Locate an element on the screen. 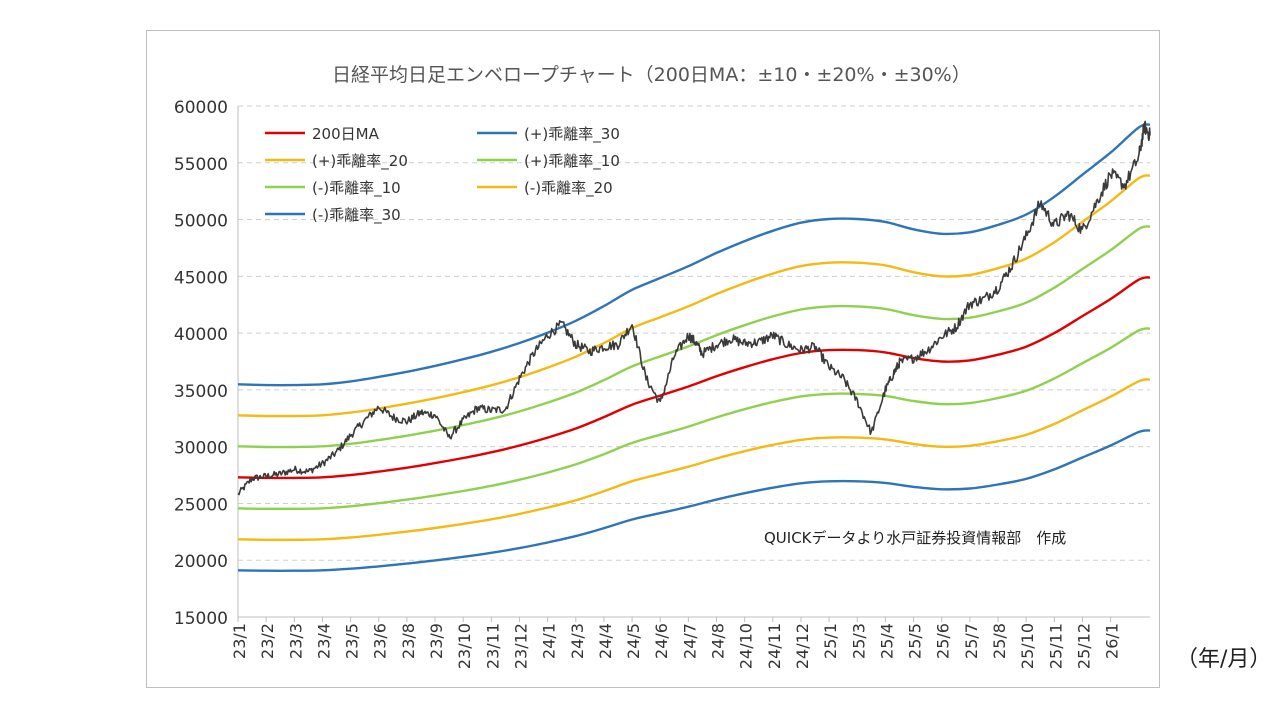 The height and width of the screenshot is (720, 1280). x-tick-label: 23/2 is located at coordinates (267, 641).